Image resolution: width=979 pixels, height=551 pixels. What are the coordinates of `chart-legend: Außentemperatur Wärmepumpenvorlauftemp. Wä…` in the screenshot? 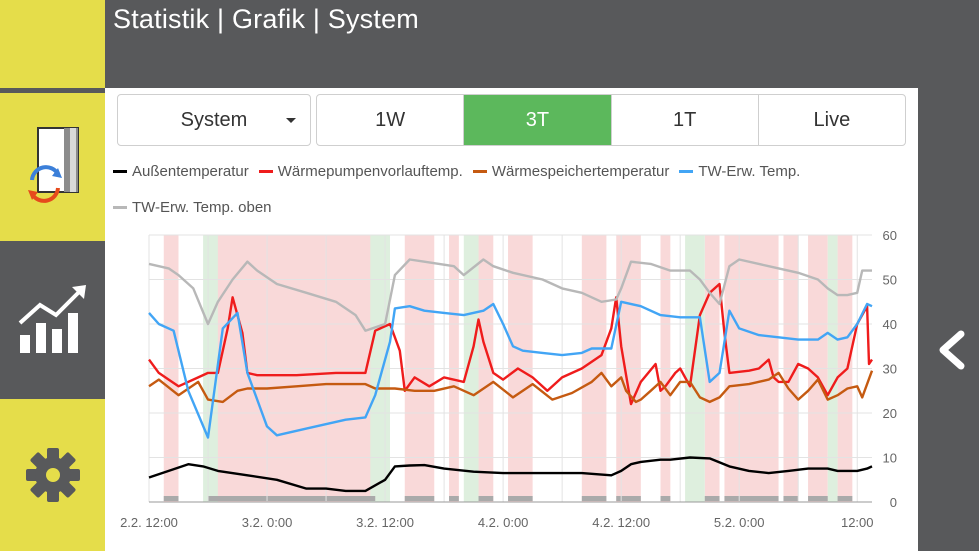 It's located at (513, 189).